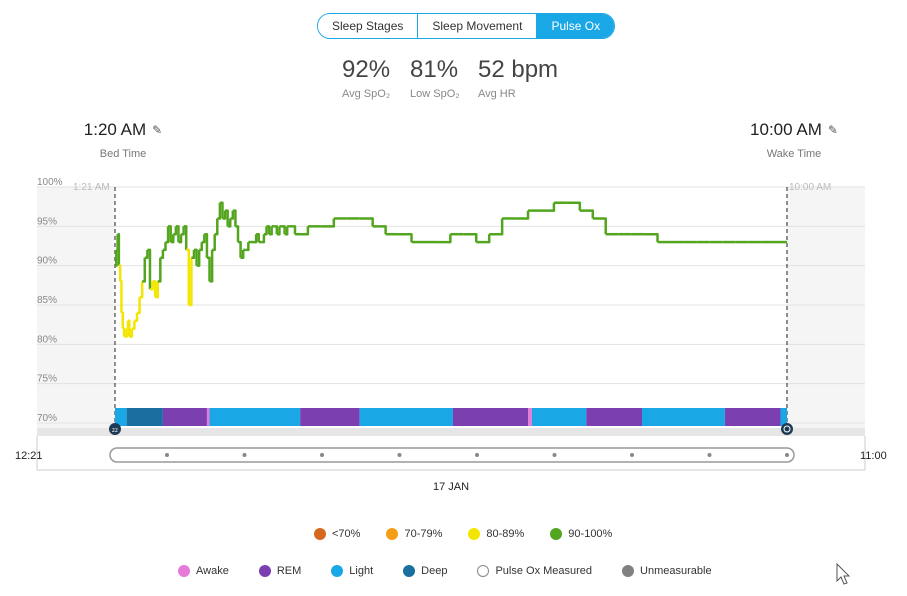 The image size is (907, 596). I want to click on wake-time-value: 10:00 AM, so click(786, 129).